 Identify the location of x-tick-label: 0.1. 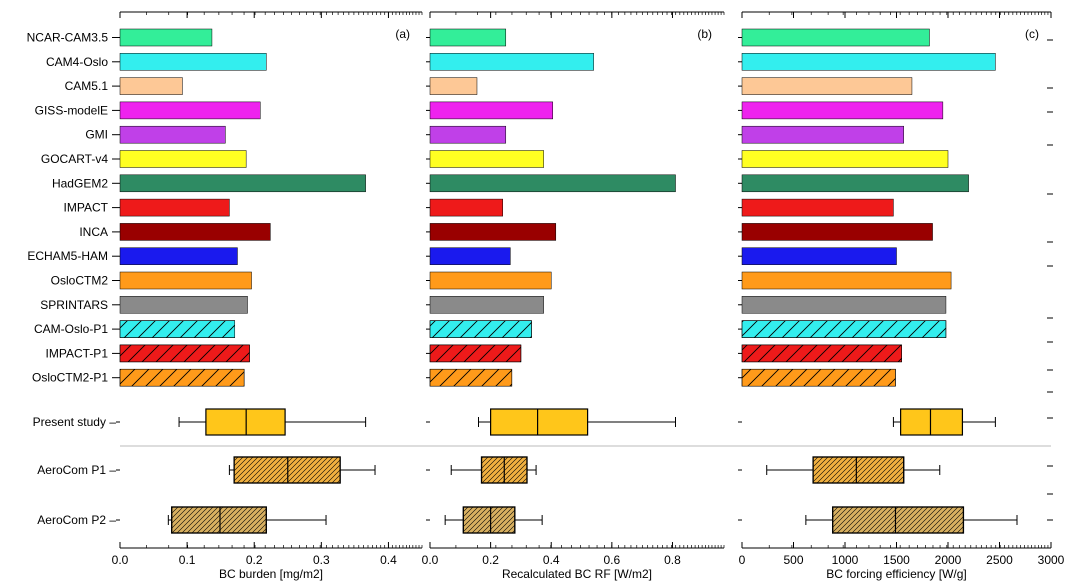
(187, 560).